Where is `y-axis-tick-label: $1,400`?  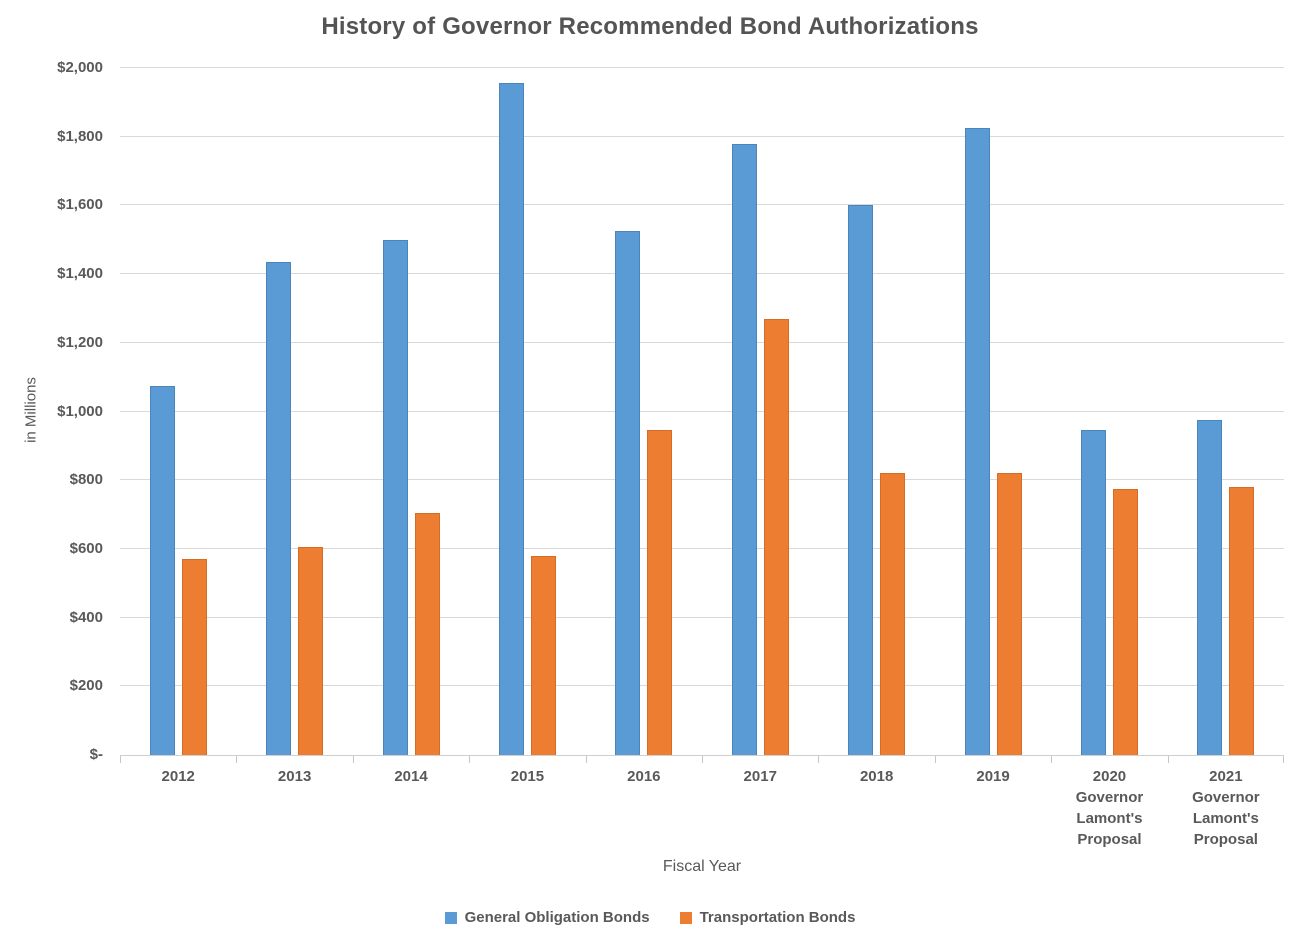 y-axis-tick-label: $1,400 is located at coordinates (80, 274).